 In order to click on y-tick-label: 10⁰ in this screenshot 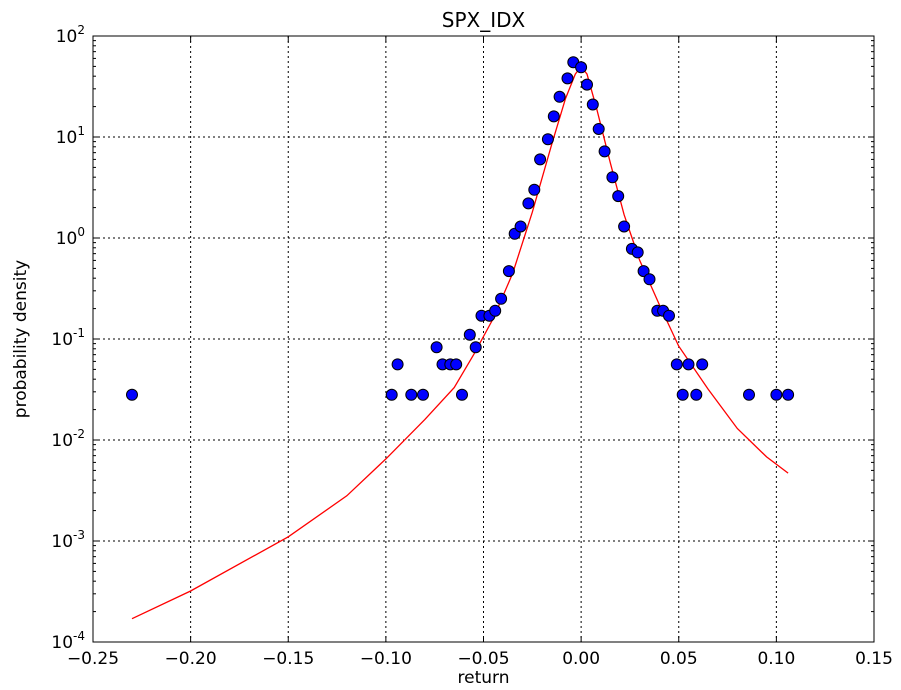, I will do `click(70, 237)`.